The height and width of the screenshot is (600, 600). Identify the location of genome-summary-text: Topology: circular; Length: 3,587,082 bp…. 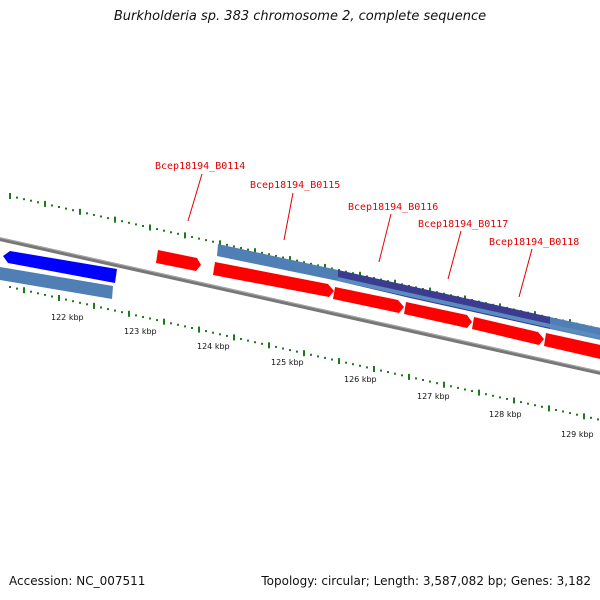
(426, 581).